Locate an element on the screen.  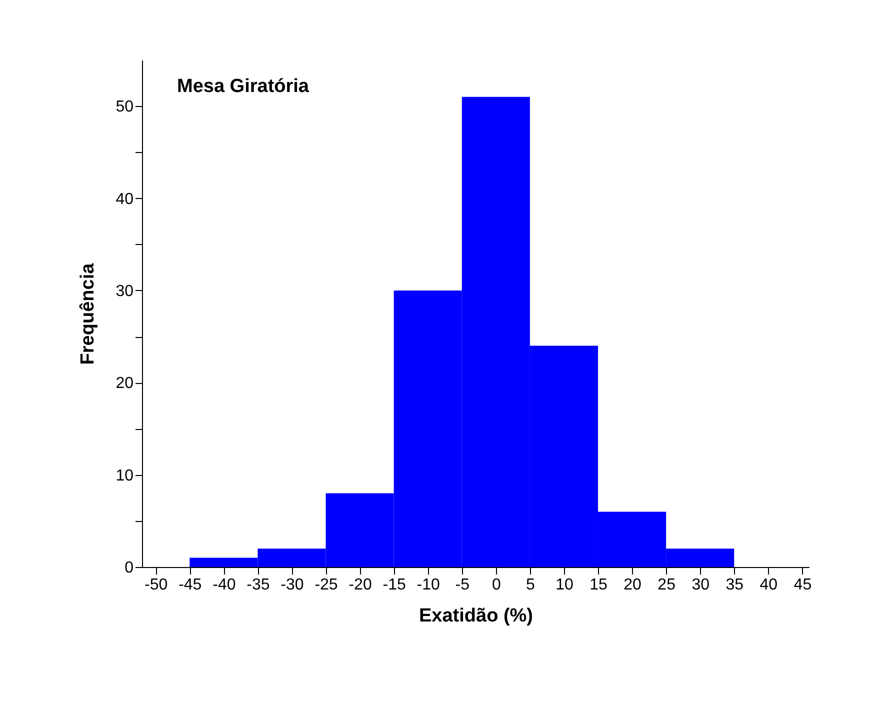
x-tick-label: -50 is located at coordinates (156, 585).